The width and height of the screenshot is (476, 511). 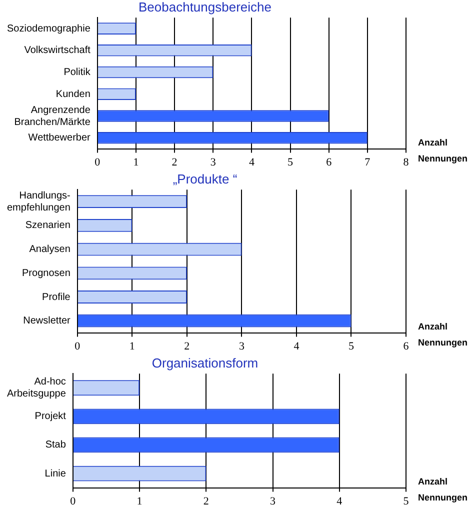 I want to click on y-tick-label: Politik, so click(x=78, y=72).